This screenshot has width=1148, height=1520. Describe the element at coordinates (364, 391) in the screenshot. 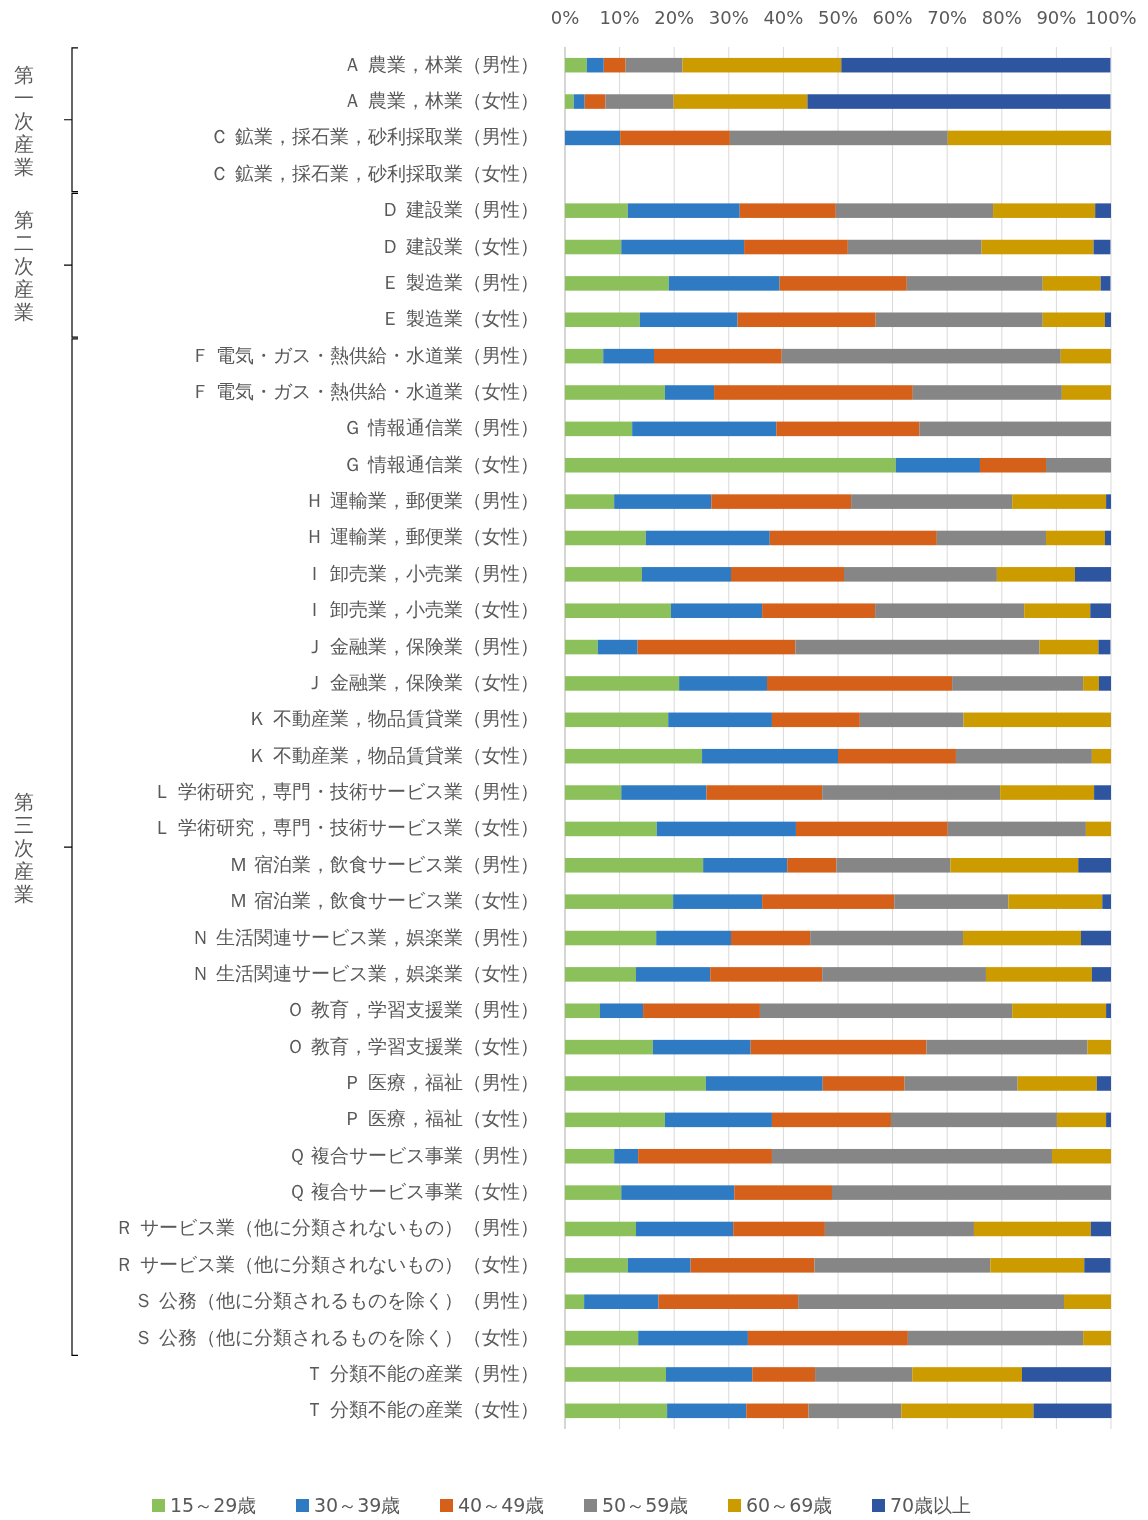

I see `y-tick-label: Ｆ 電気・ガス・熱供給・水道業（女性）` at that location.